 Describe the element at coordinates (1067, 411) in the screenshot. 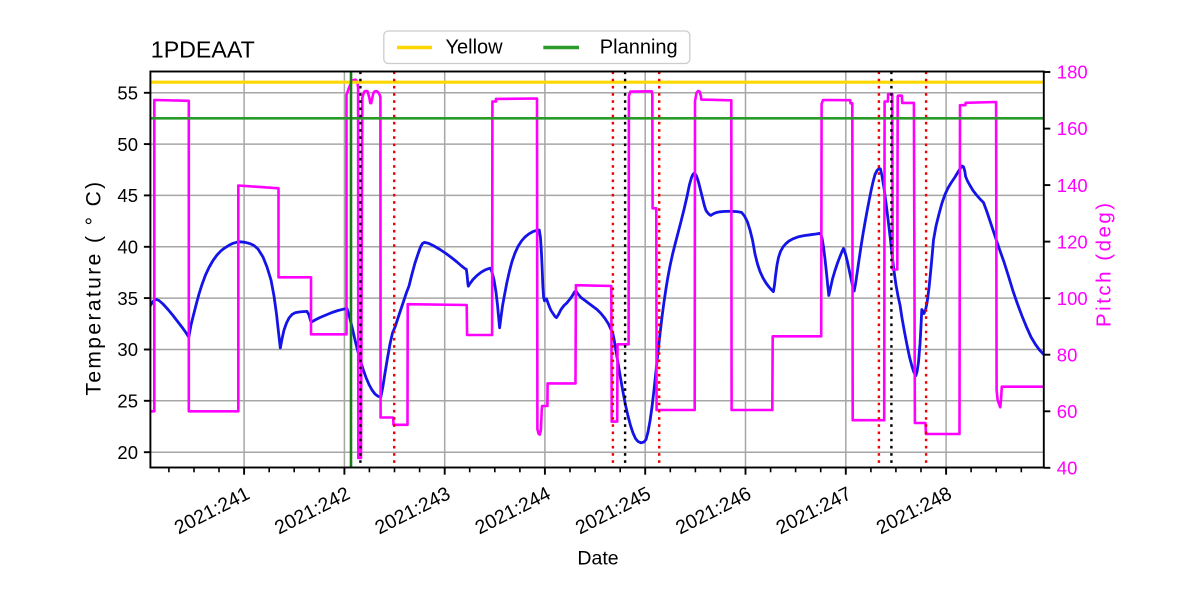

I see `svg-text: 60` at that location.